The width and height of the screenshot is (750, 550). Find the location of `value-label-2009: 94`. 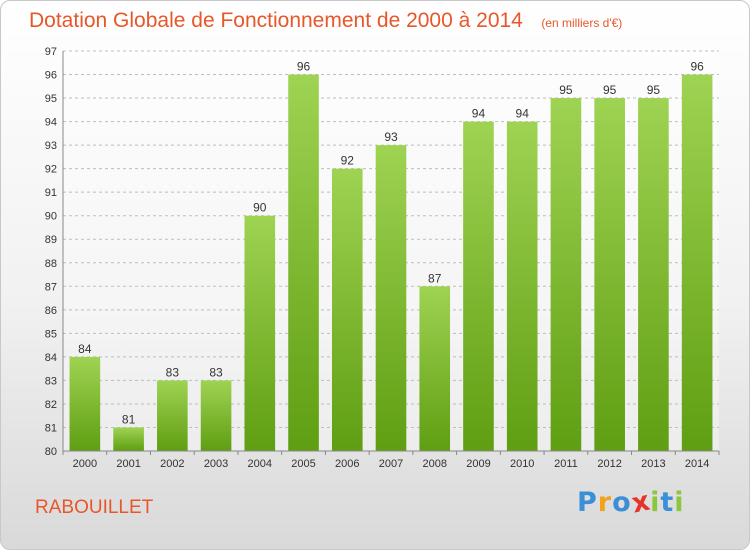

value-label-2009: 94 is located at coordinates (479, 114).